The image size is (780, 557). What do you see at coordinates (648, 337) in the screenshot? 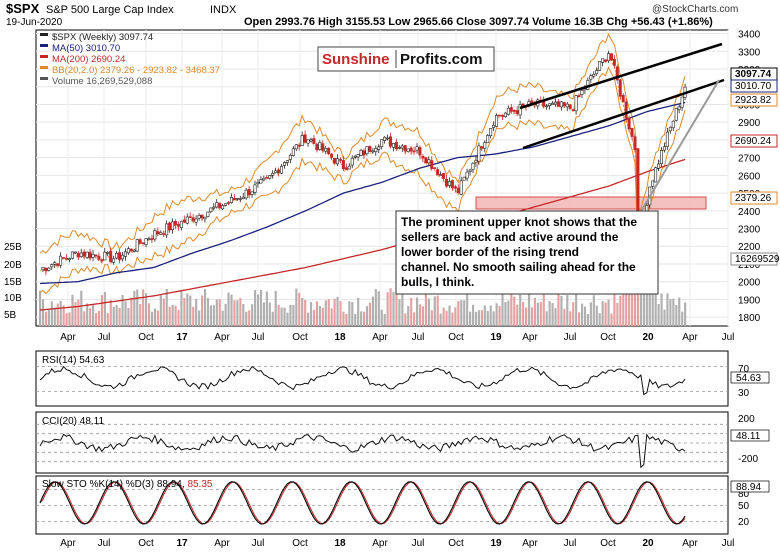
I see `x-tick-label: 20` at bounding box center [648, 337].